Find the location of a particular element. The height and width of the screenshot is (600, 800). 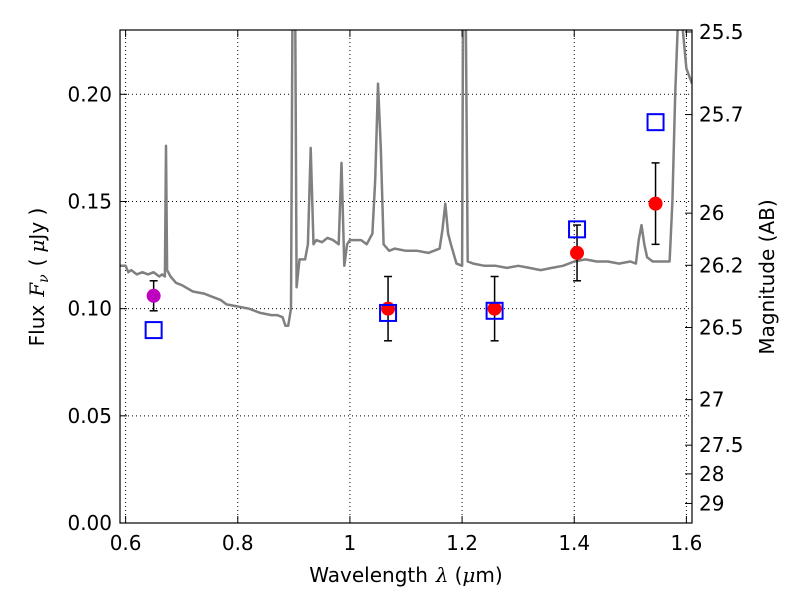

y2-axis-title: Magnitude (AB) is located at coordinates (767, 276).